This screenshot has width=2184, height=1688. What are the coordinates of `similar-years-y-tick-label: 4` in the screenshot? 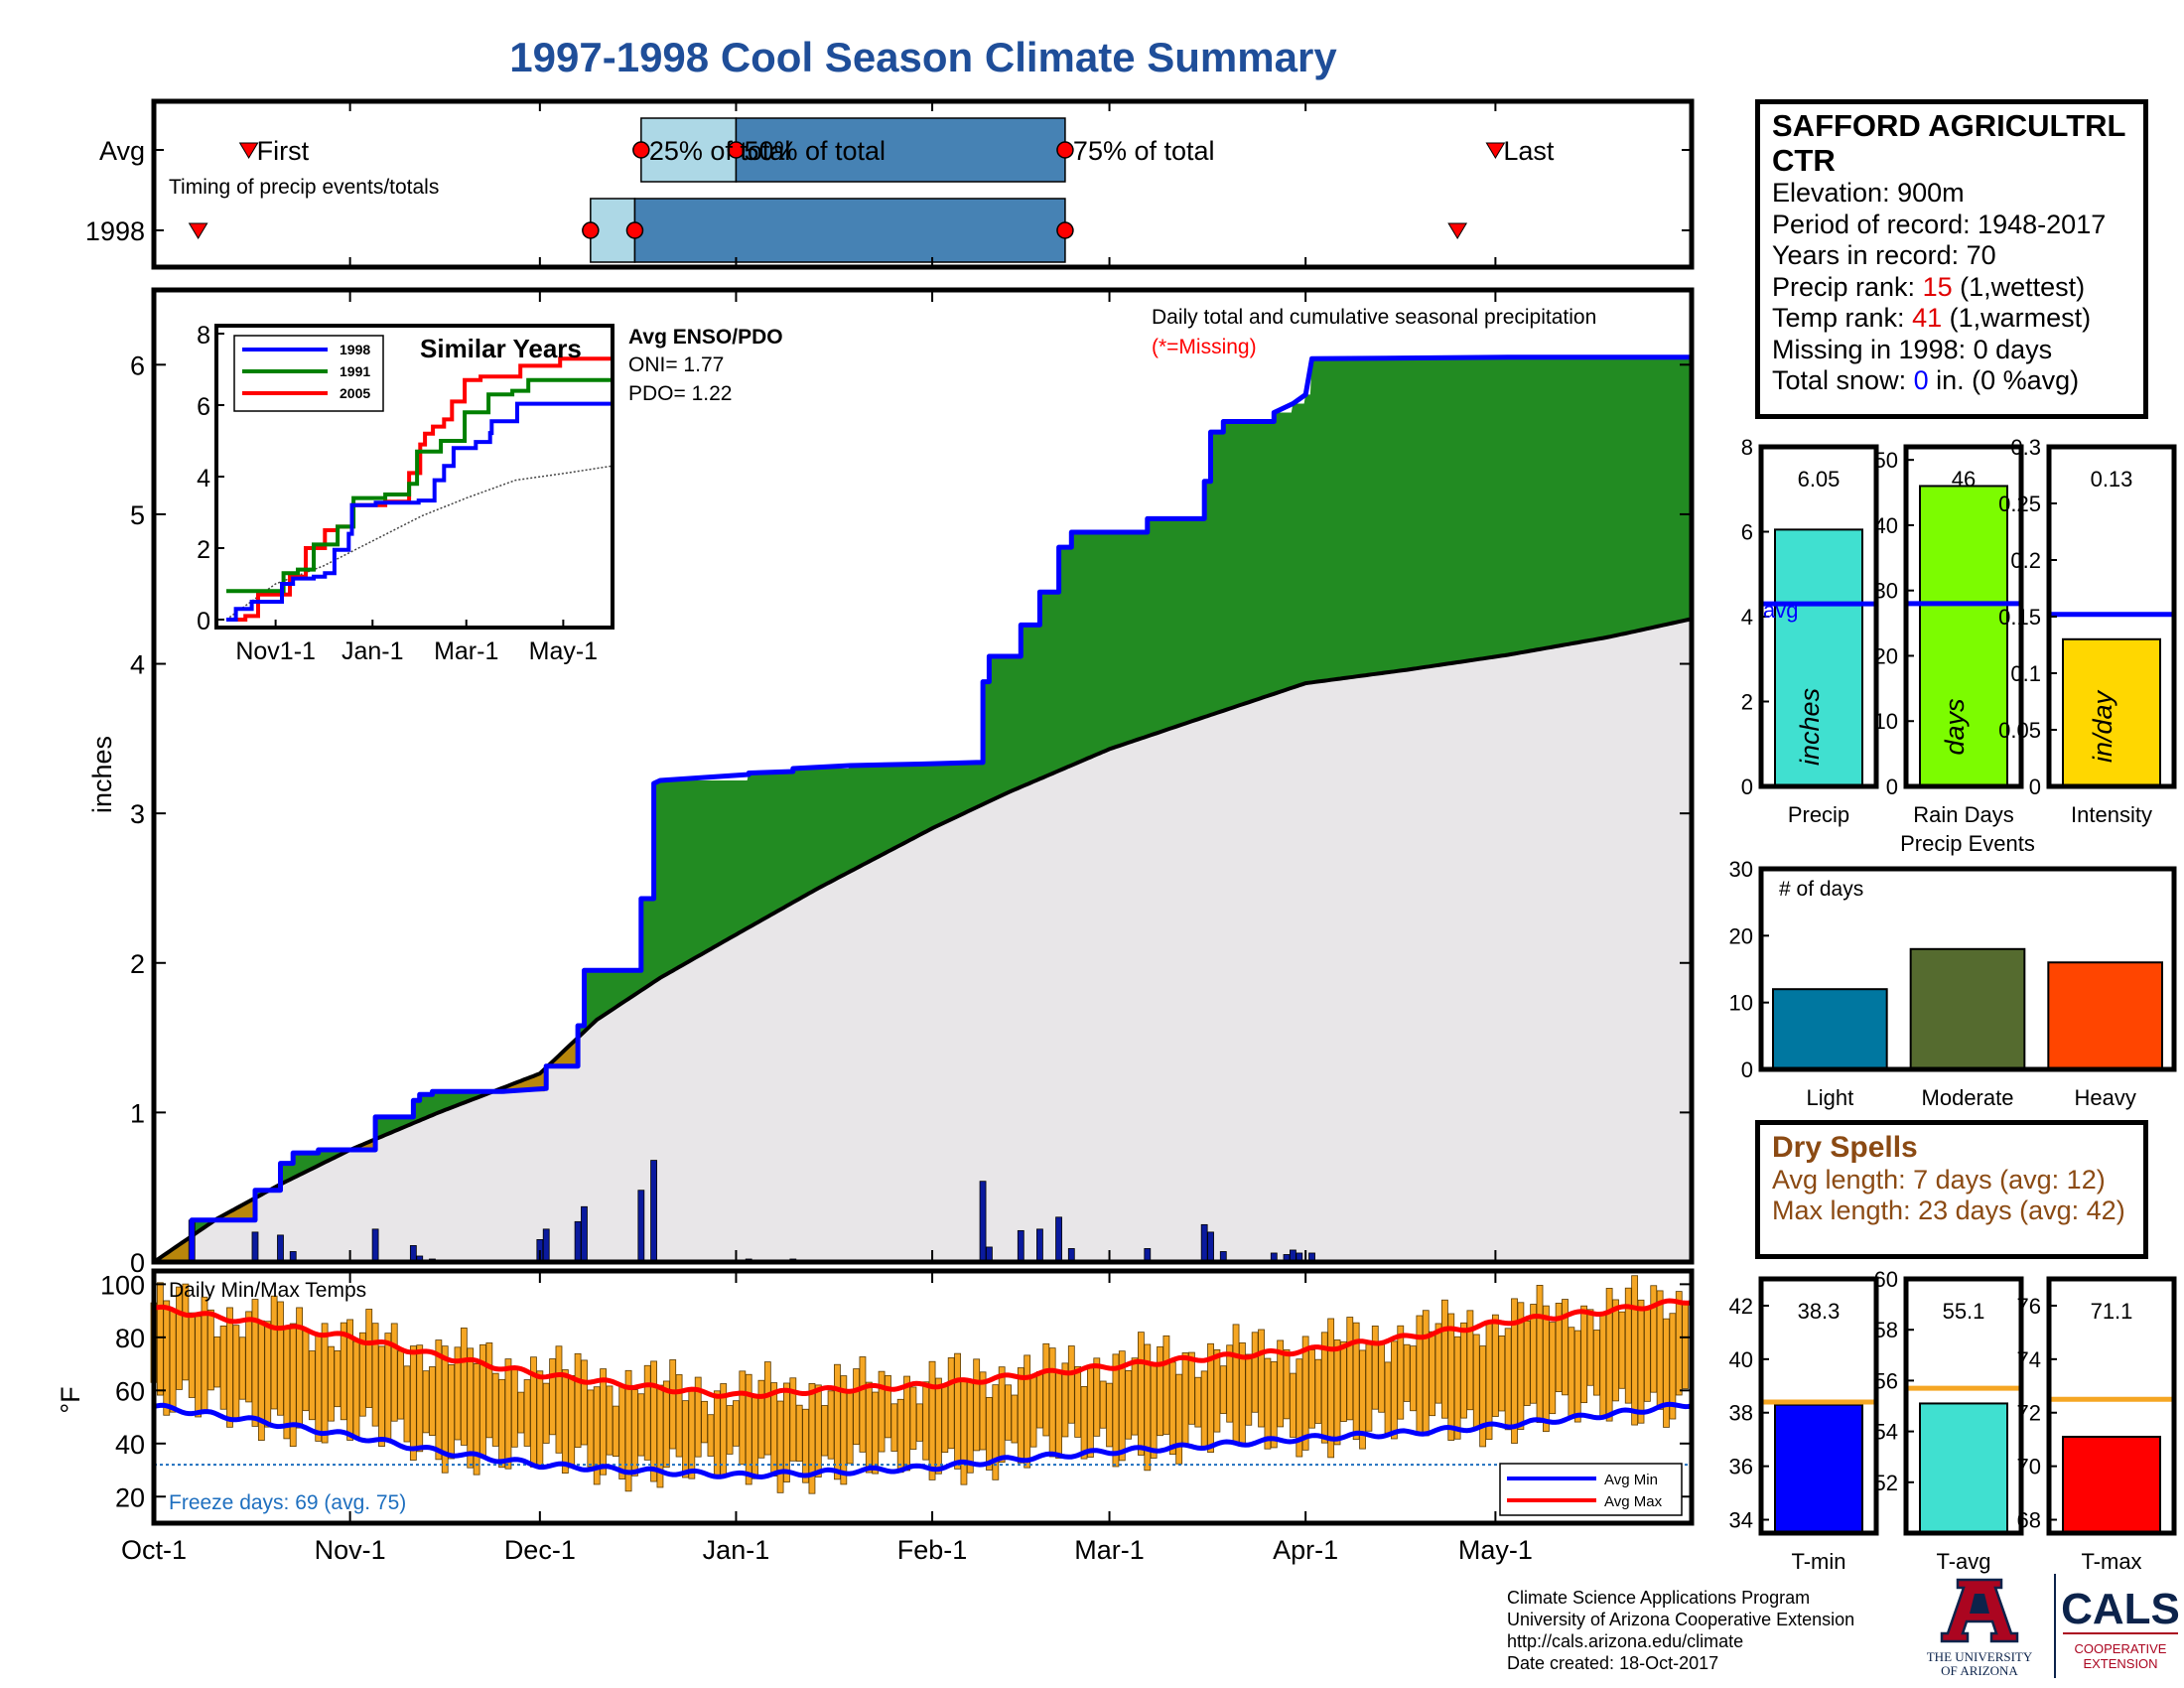 It's located at (203, 478).